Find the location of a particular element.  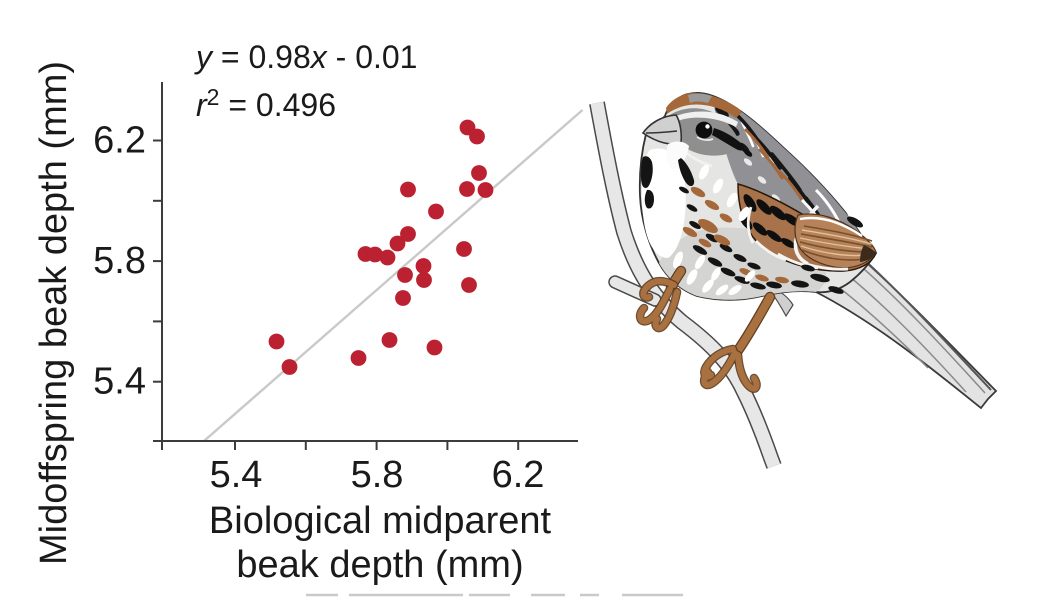

svg-text: Biological midparent is located at coordinates (380, 521).